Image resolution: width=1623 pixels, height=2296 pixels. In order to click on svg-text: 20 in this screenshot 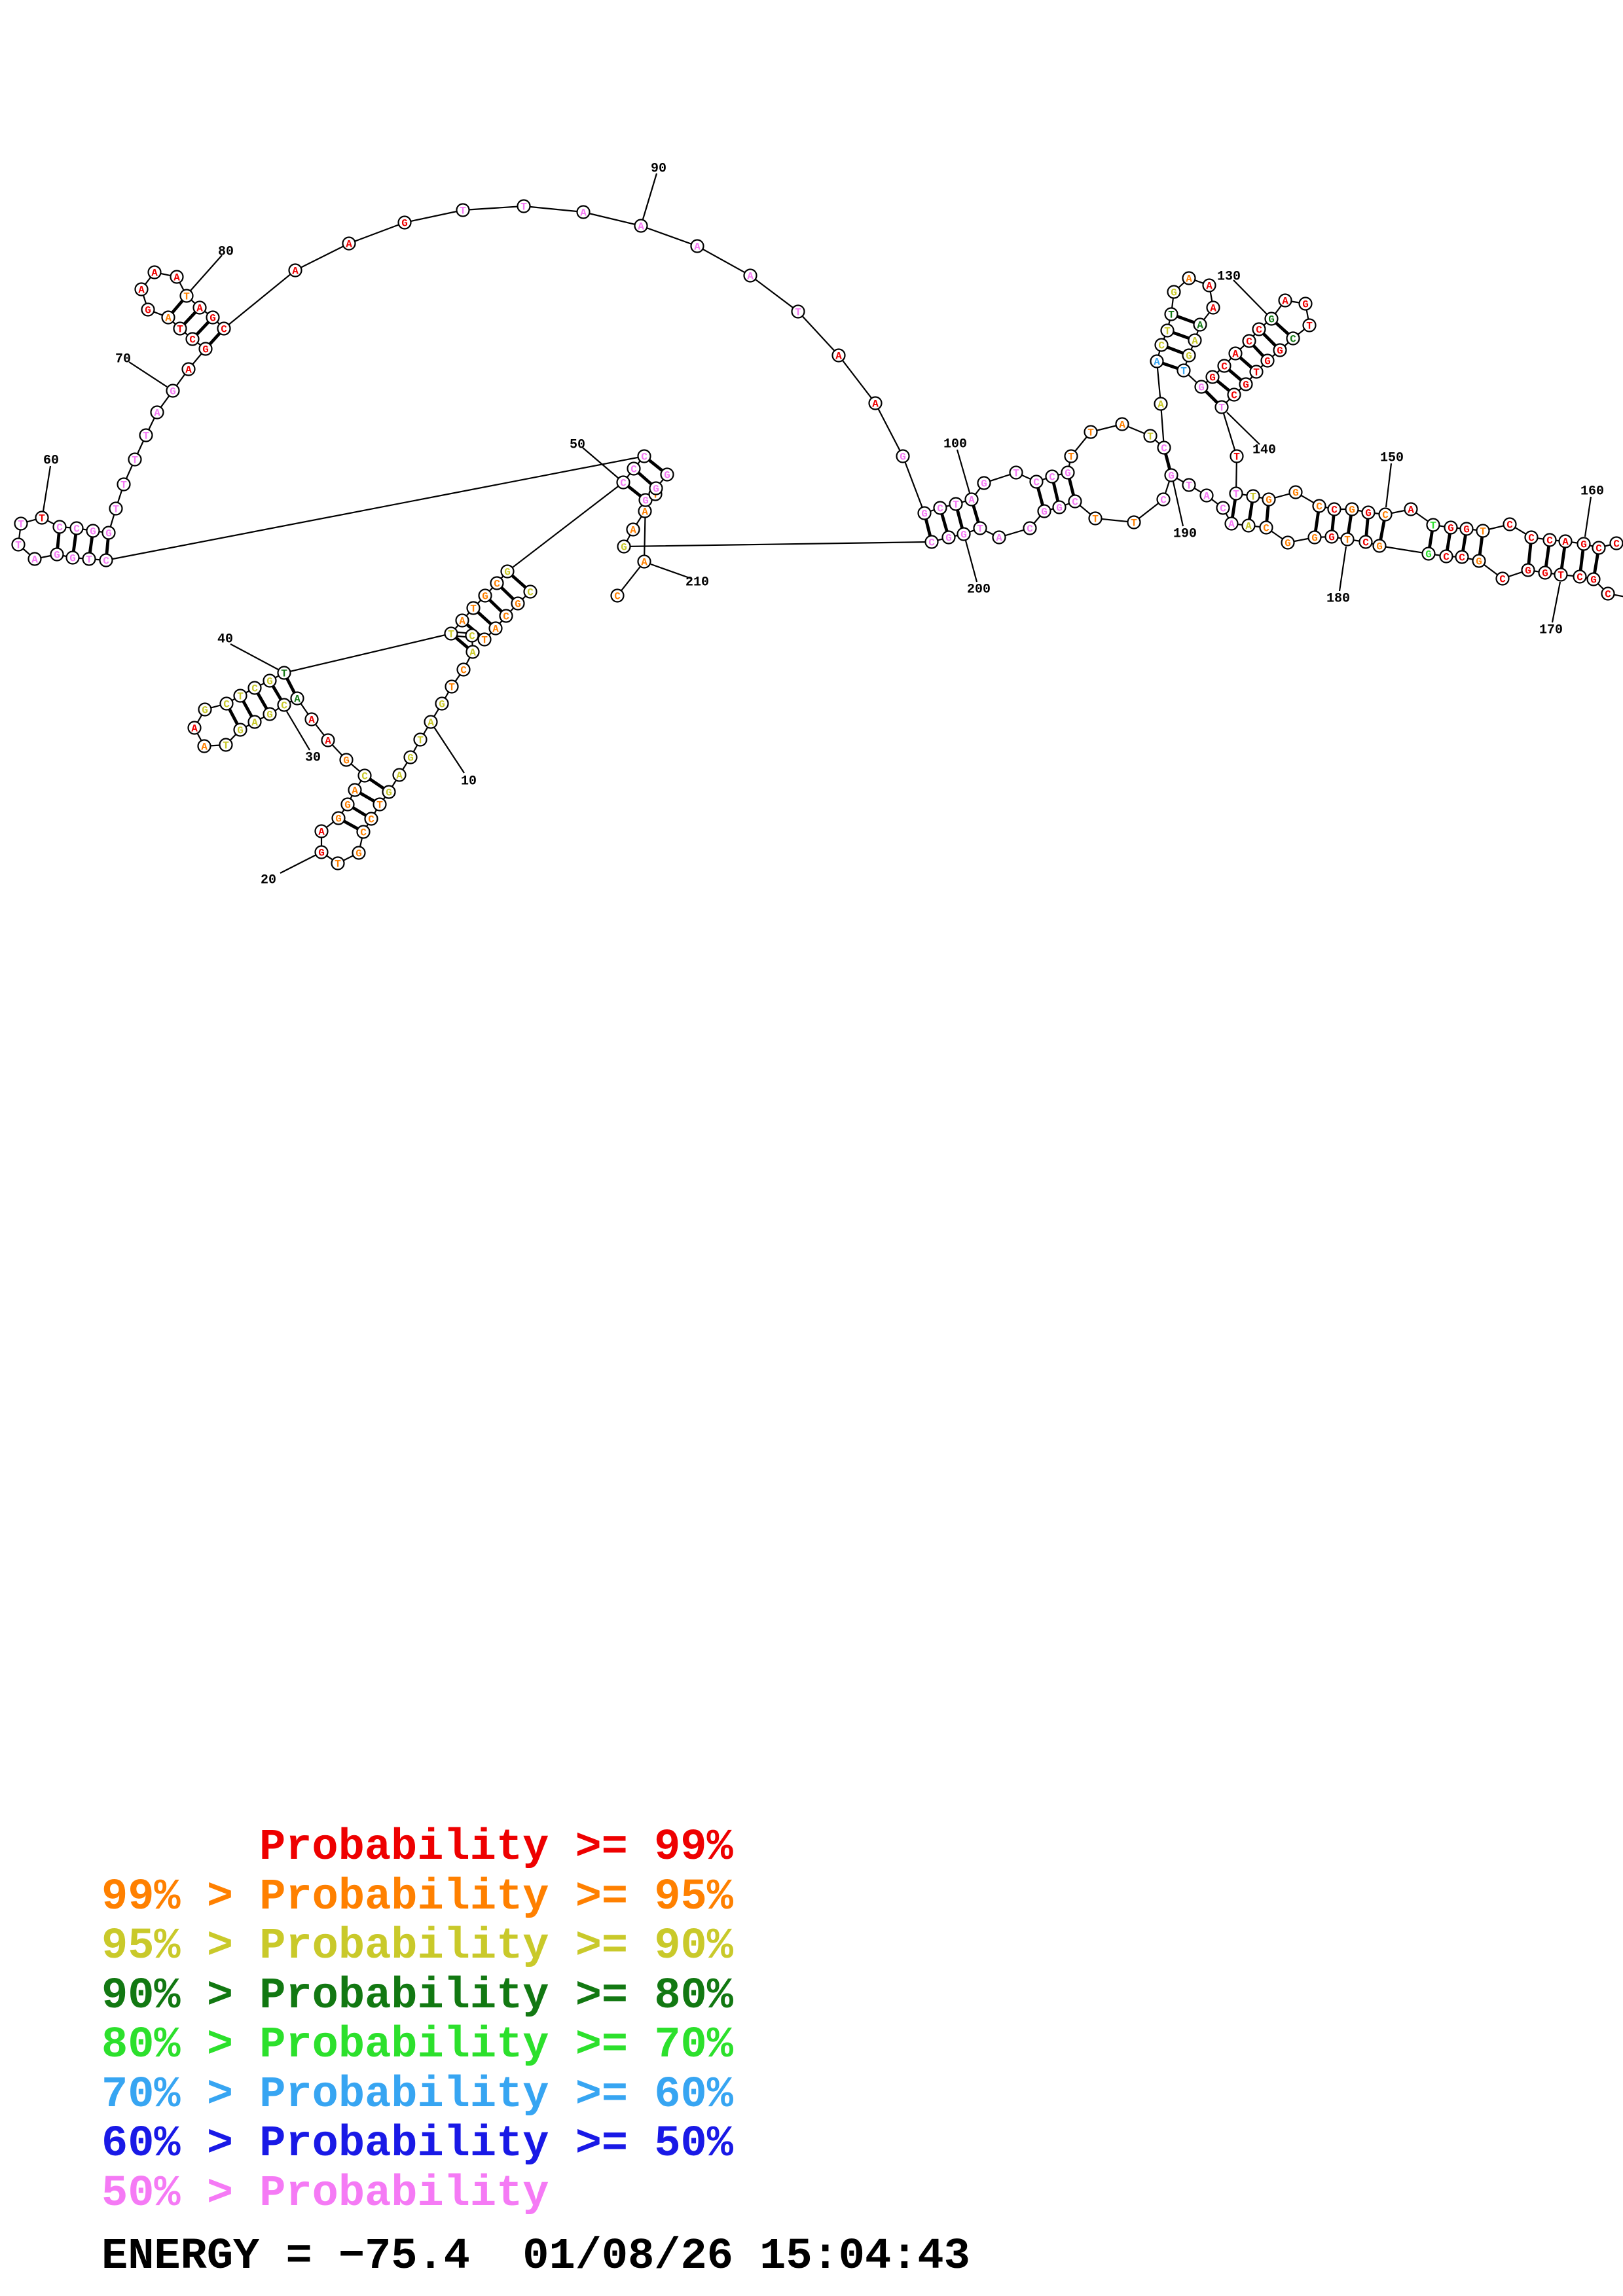, I will do `click(268, 880)`.